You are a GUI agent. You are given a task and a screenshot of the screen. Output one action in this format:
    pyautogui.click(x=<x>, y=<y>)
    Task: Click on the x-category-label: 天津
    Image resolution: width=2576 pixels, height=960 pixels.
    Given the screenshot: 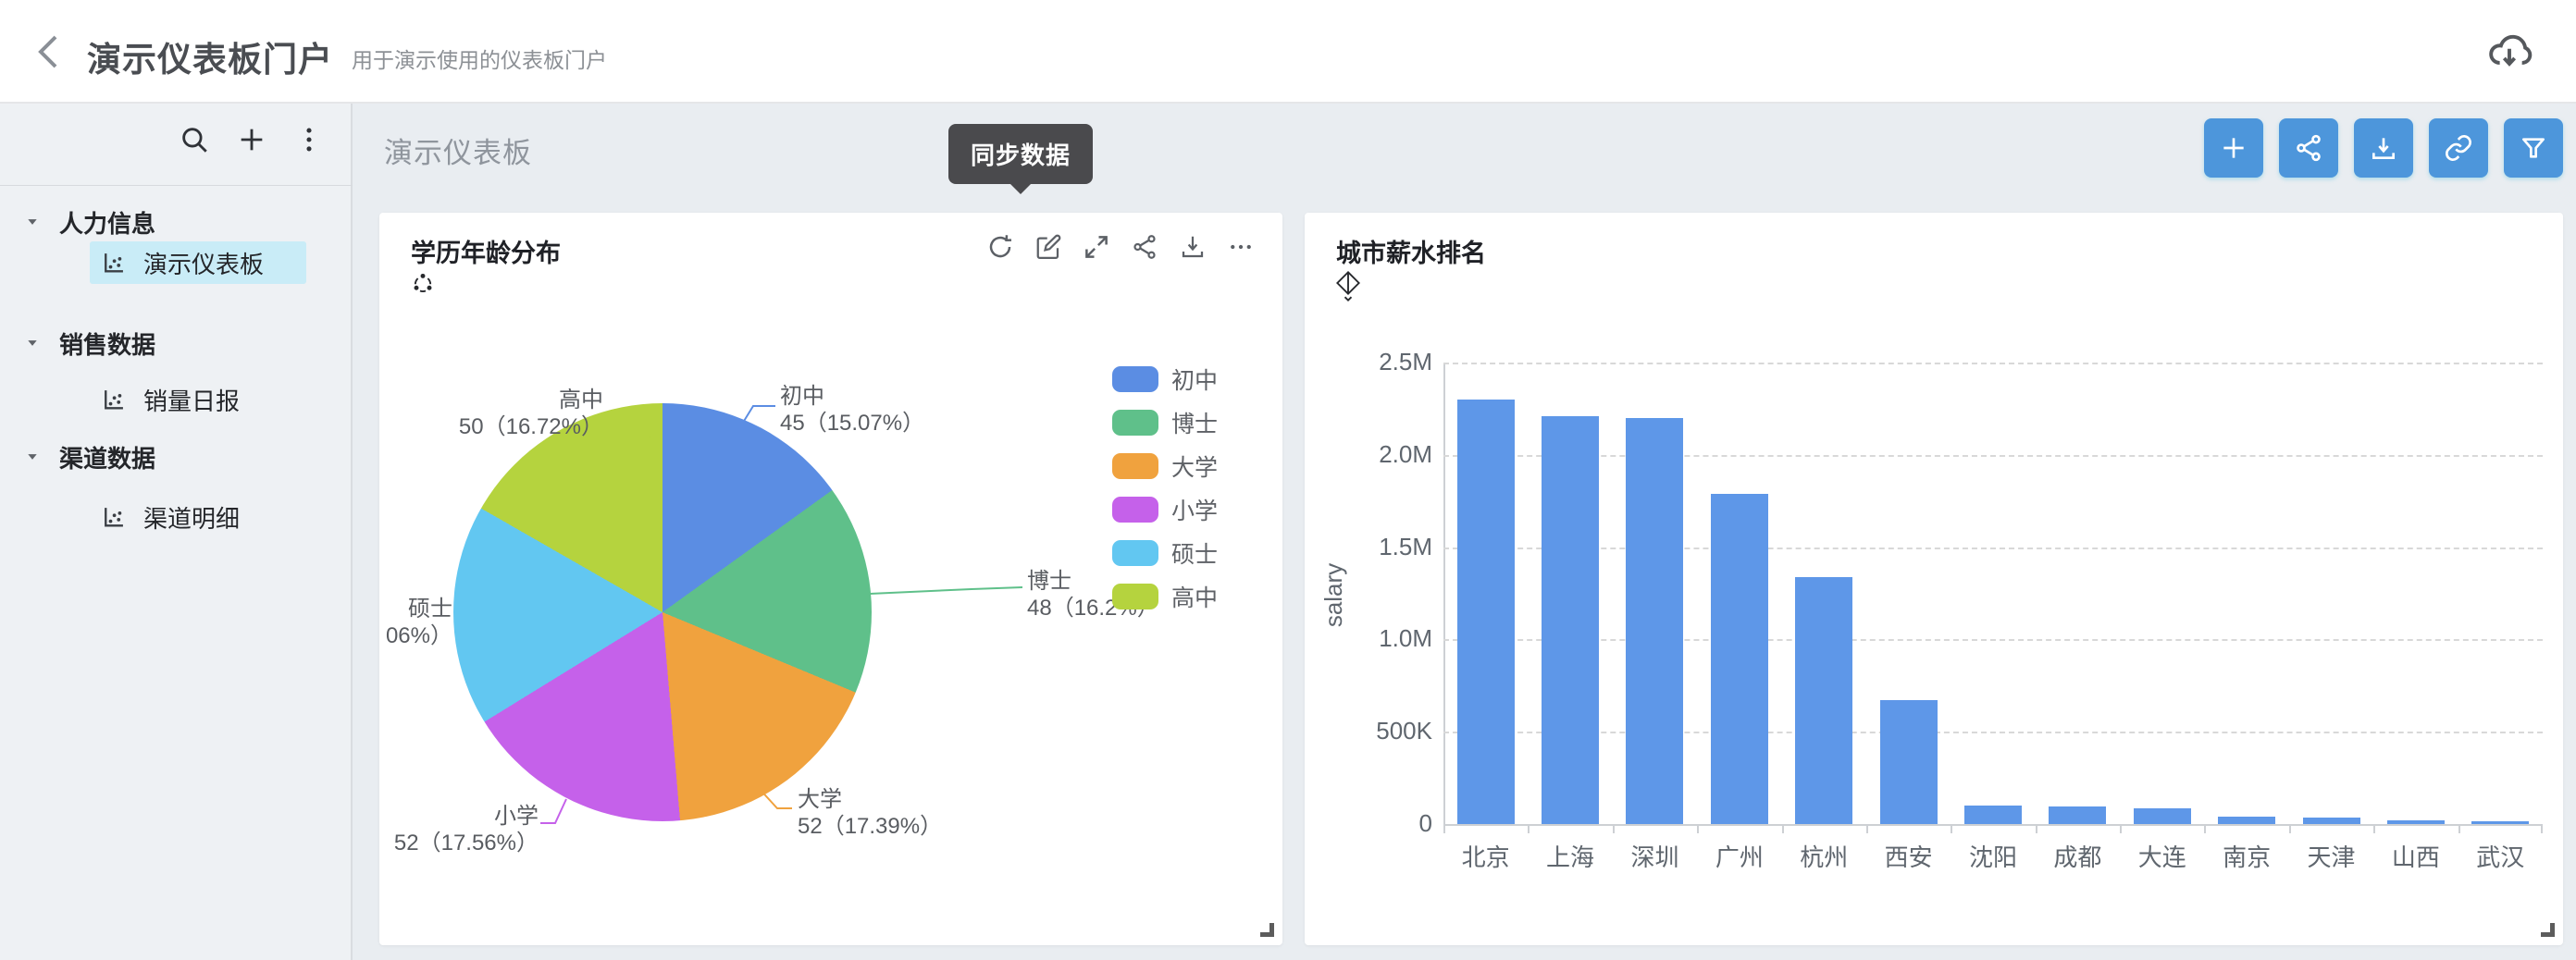 What is the action you would take?
    pyautogui.click(x=2331, y=857)
    